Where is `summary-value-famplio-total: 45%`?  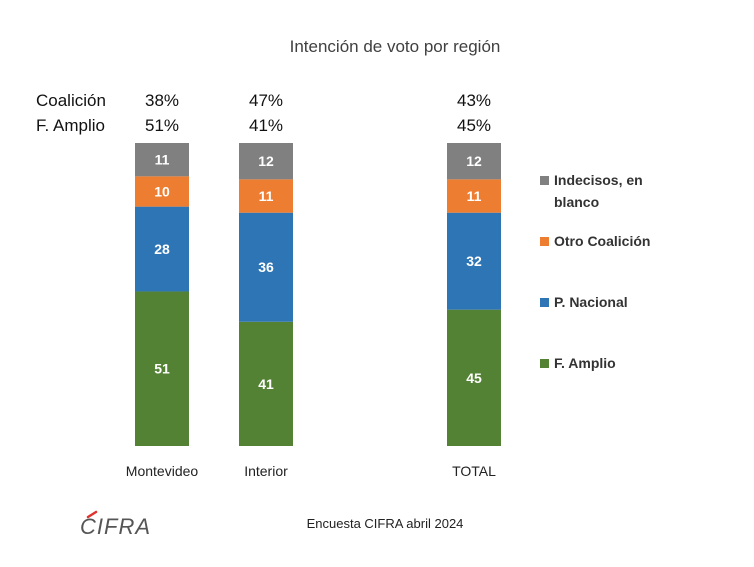 summary-value-famplio-total: 45% is located at coordinates (474, 125).